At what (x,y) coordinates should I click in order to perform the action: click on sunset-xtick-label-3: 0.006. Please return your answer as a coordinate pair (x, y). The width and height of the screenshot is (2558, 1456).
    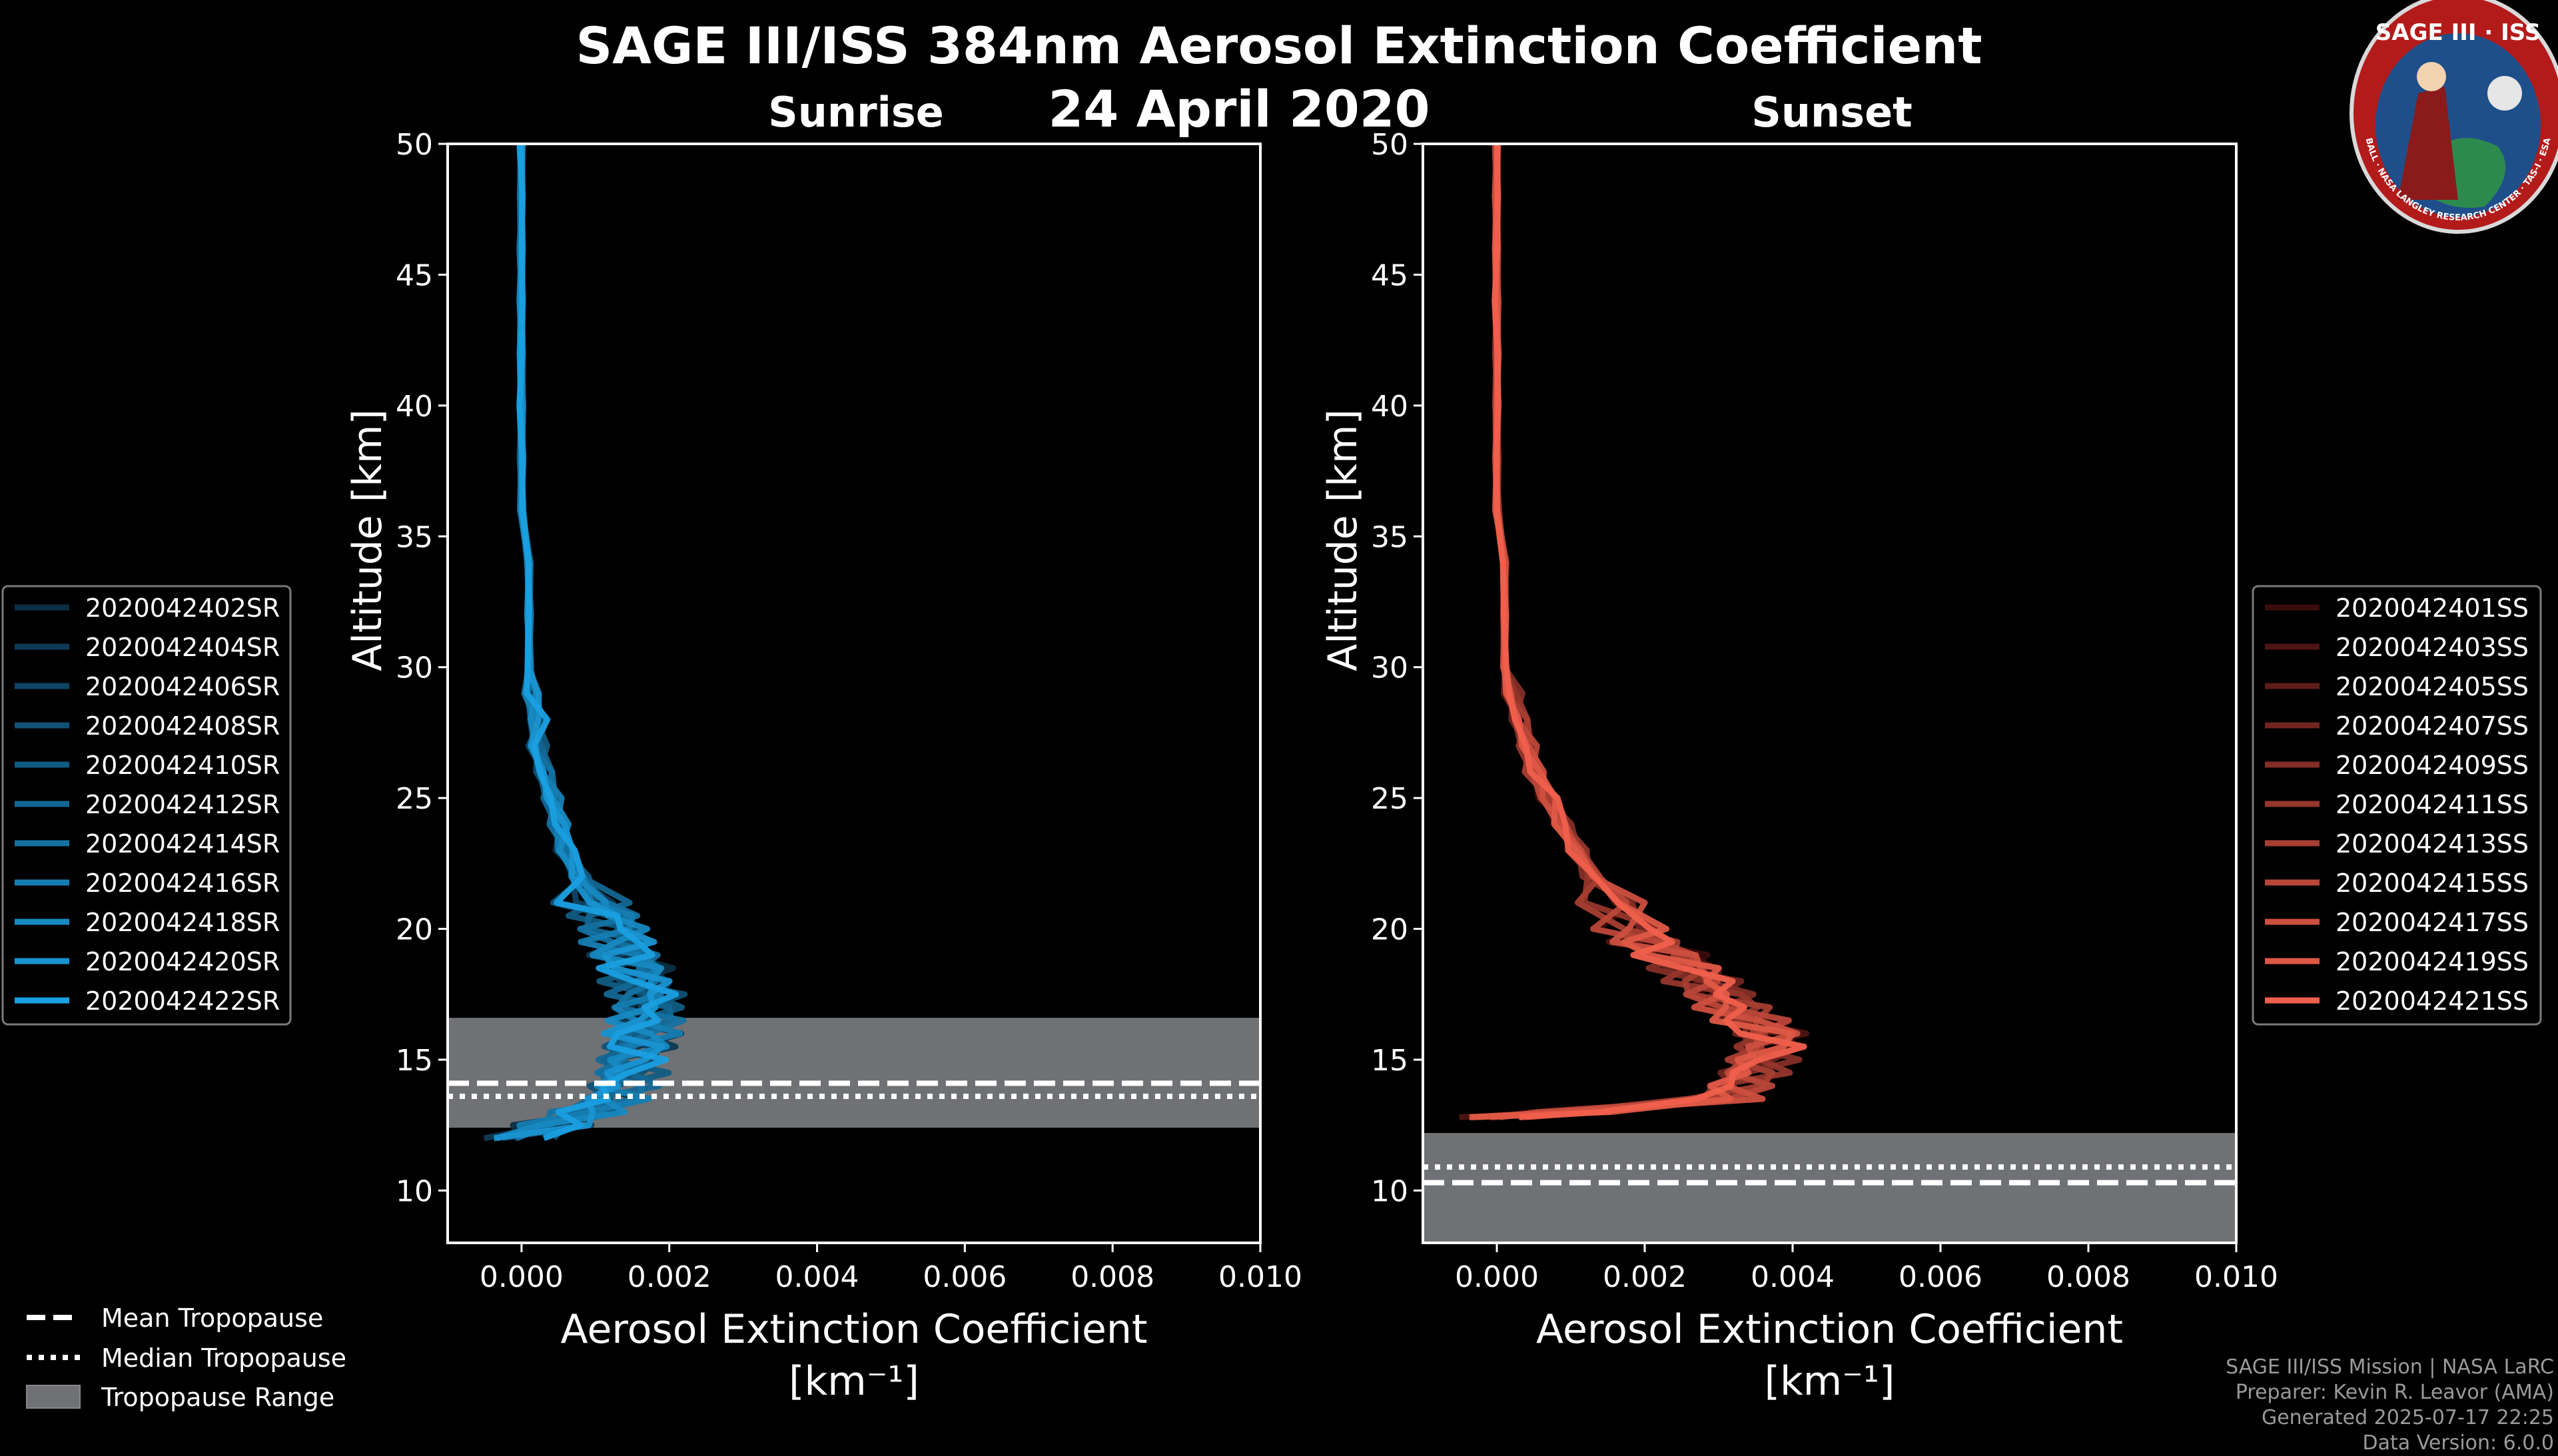
    Looking at the image, I should click on (1941, 1277).